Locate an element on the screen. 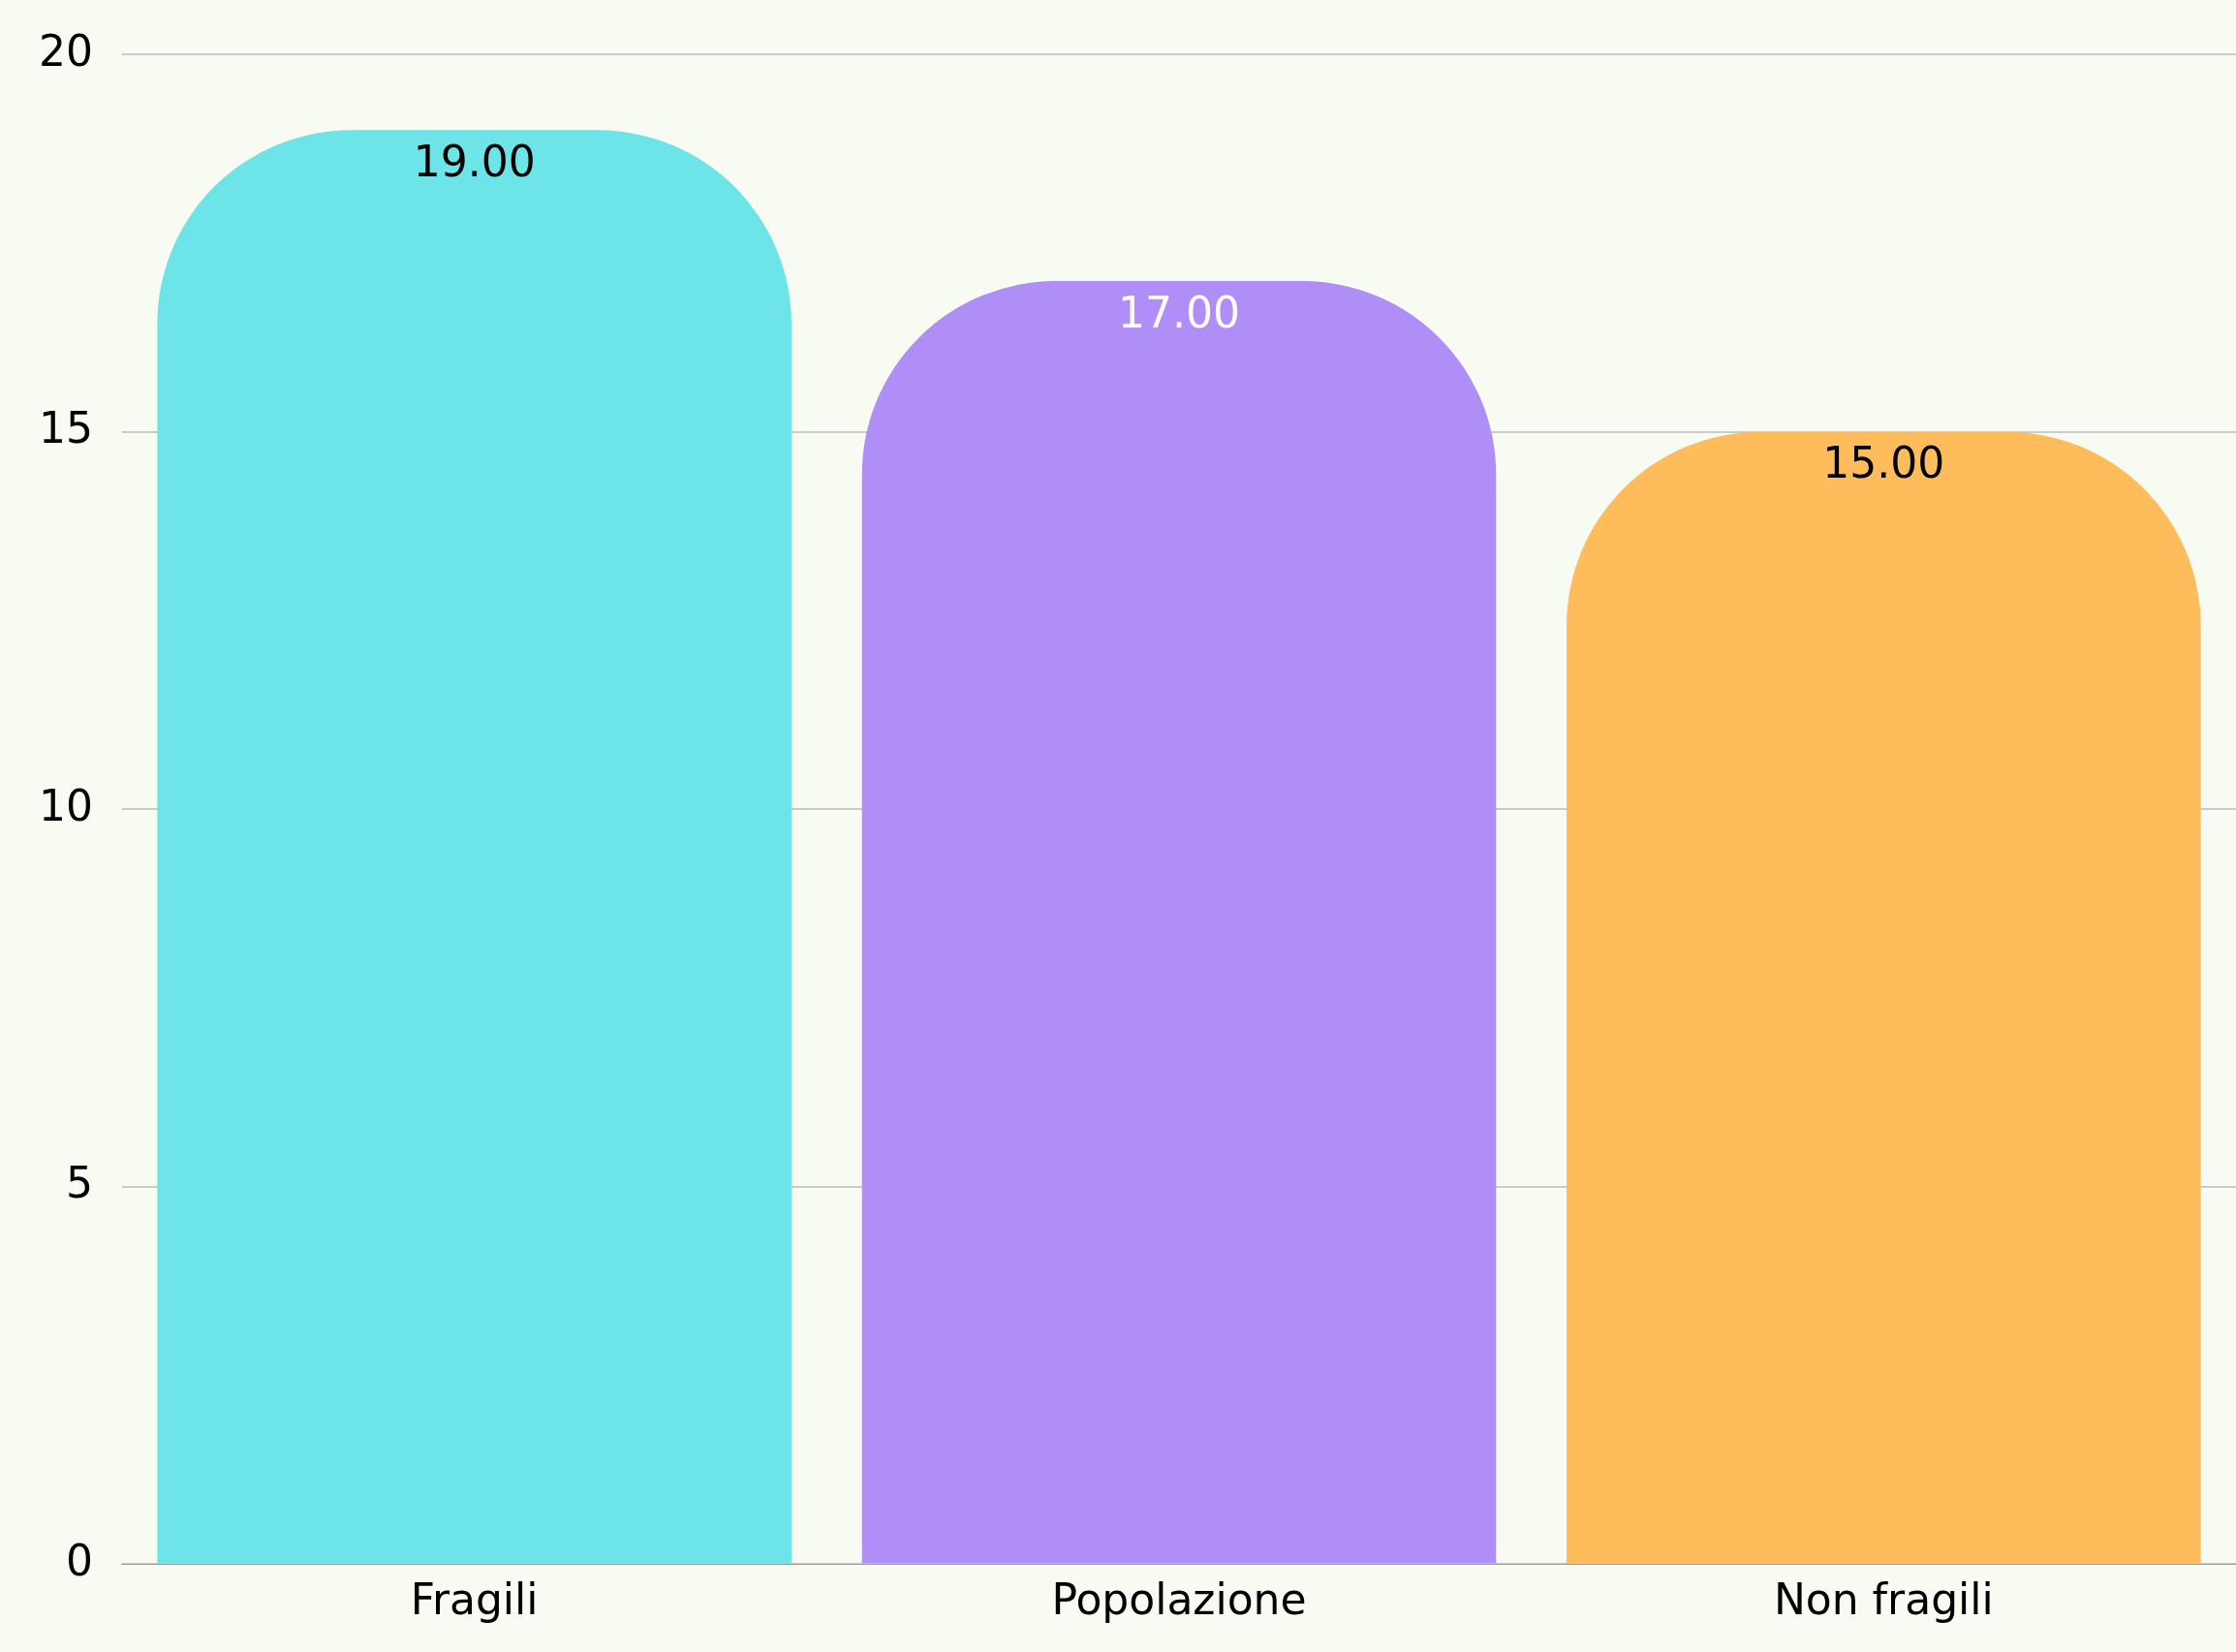  data-label: 15.00 is located at coordinates (1883, 463).